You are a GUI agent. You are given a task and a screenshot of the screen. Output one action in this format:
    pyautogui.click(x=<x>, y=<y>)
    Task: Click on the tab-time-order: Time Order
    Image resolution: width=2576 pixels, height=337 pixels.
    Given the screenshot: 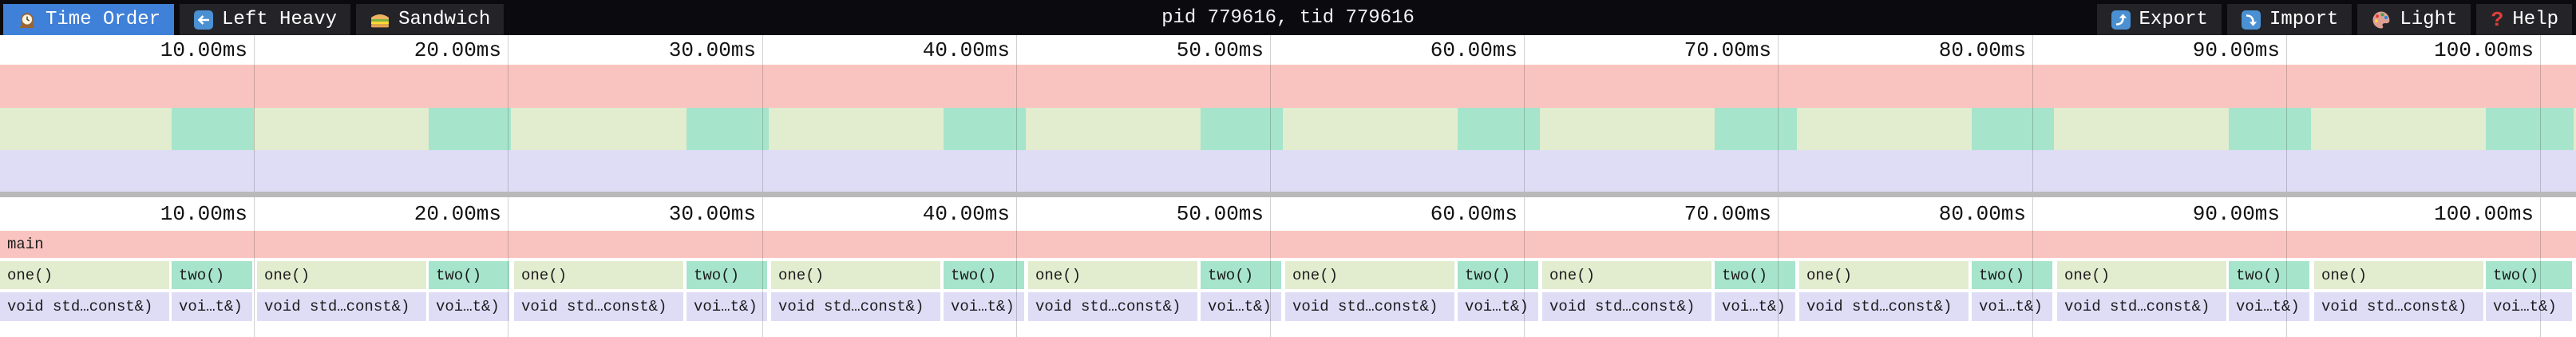 What is the action you would take?
    pyautogui.click(x=89, y=19)
    